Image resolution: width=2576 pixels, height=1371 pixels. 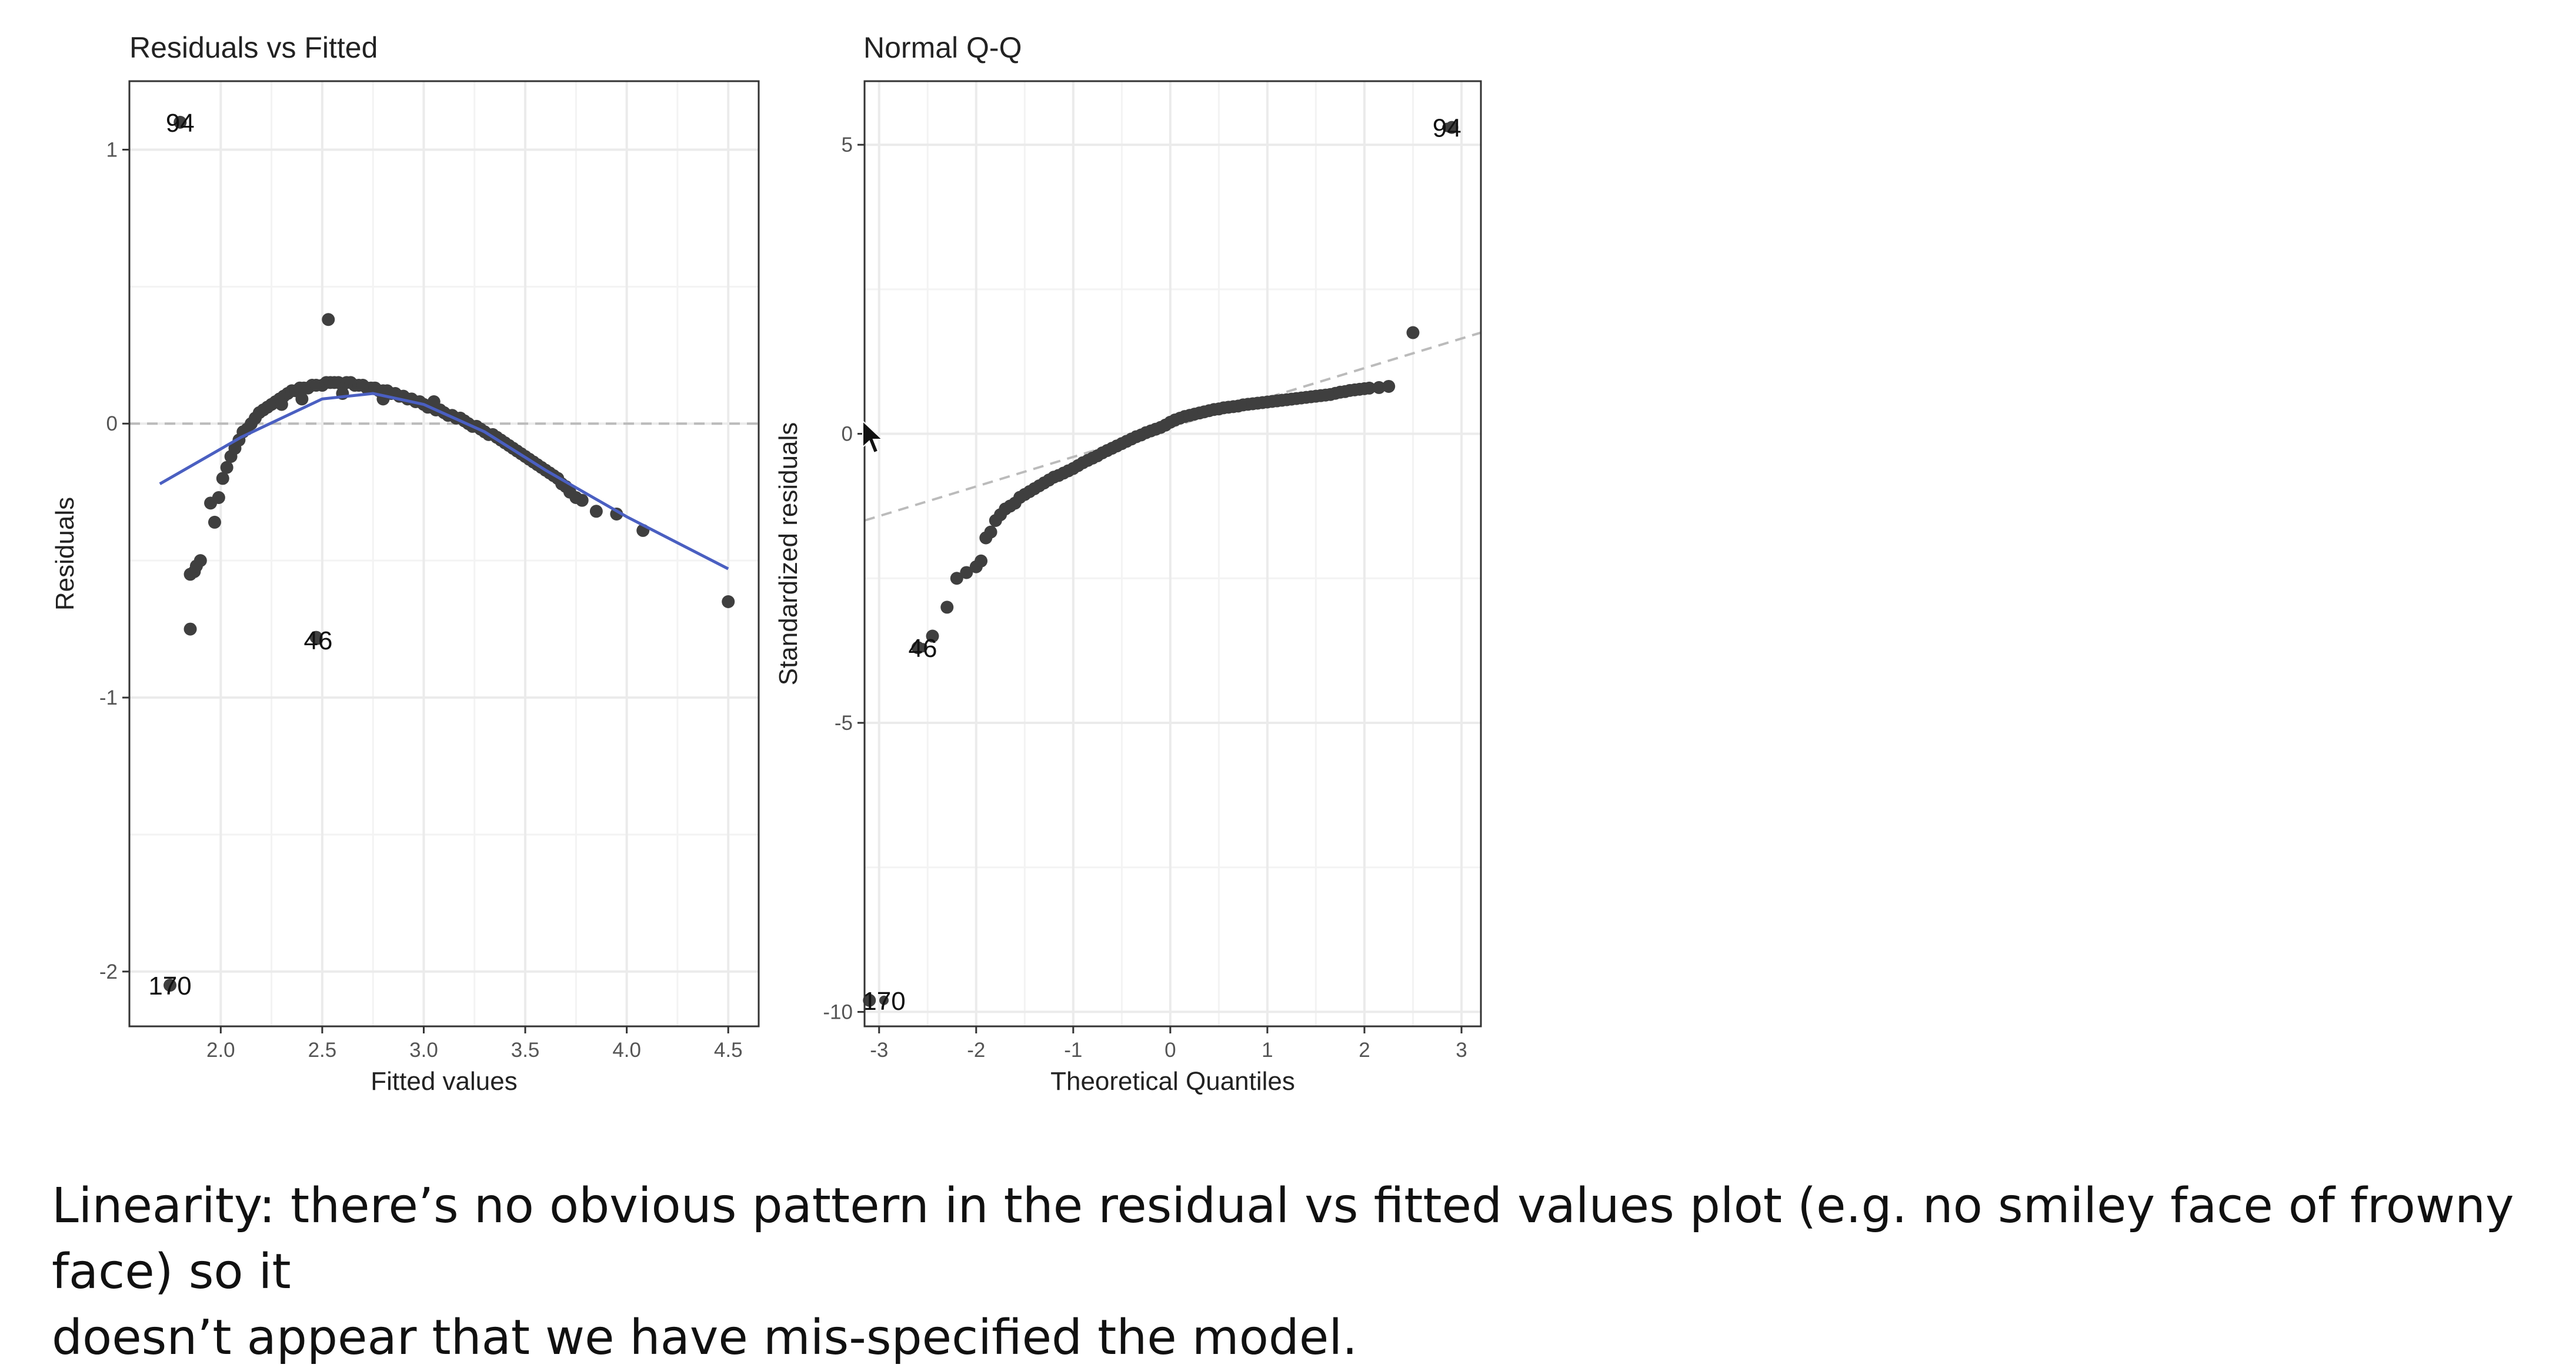 What do you see at coordinates (1073, 1050) in the screenshot?
I see `x-tick-label: -1` at bounding box center [1073, 1050].